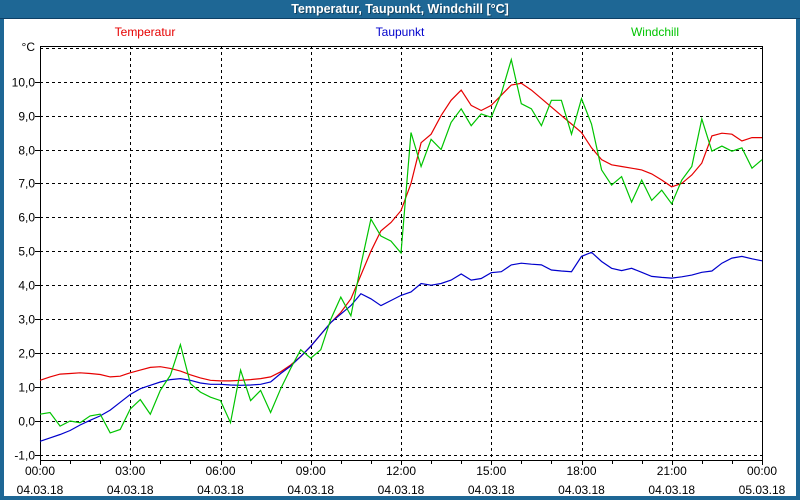 The height and width of the screenshot is (500, 800). Describe the element at coordinates (145, 32) in the screenshot. I see `legend-temperatur: Temperatur` at that location.